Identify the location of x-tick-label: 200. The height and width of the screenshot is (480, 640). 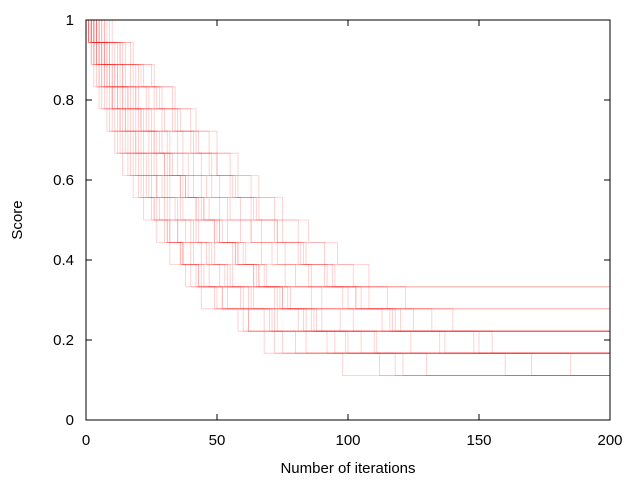
(609, 440).